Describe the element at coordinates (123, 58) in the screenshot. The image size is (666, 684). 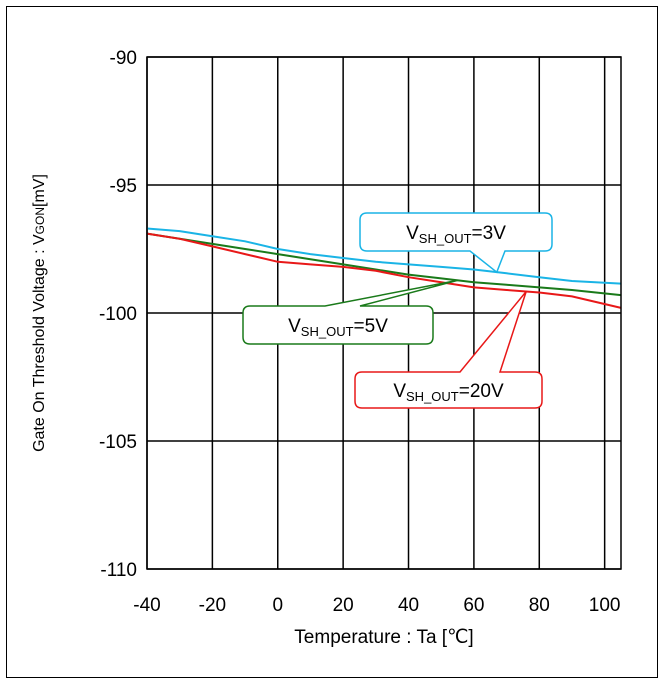
I see `y-tick-label: -90` at that location.